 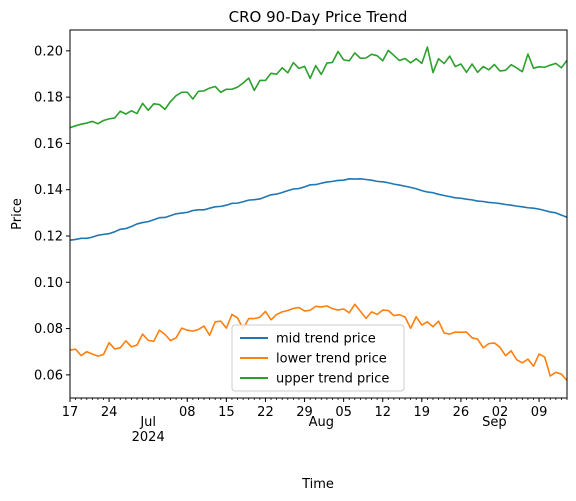 I want to click on x-month-label: Sep, so click(x=494, y=422).